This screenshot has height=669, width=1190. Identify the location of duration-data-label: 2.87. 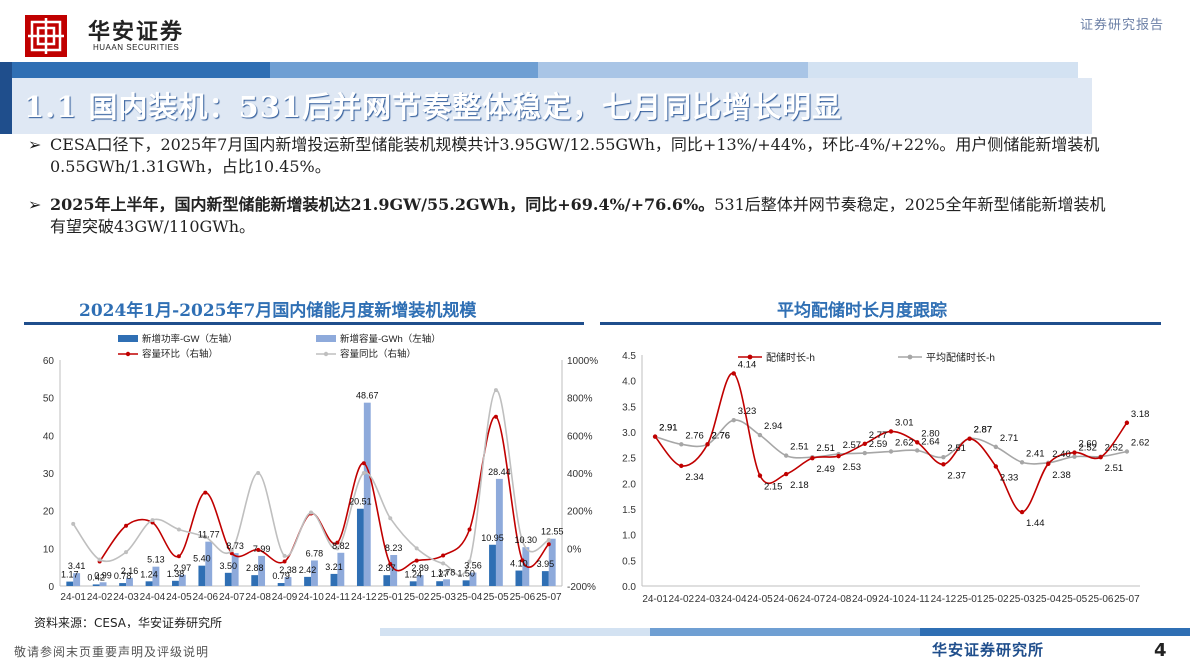
(983, 430).